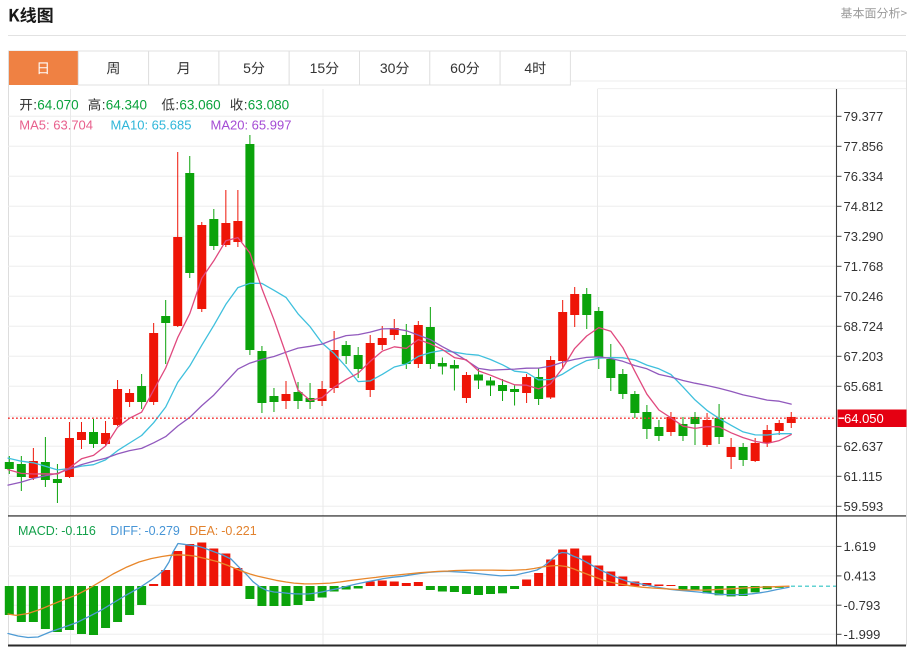 This screenshot has width=912, height=649. What do you see at coordinates (238, 531) in the screenshot?
I see `svg-text: -0.221` at bounding box center [238, 531].